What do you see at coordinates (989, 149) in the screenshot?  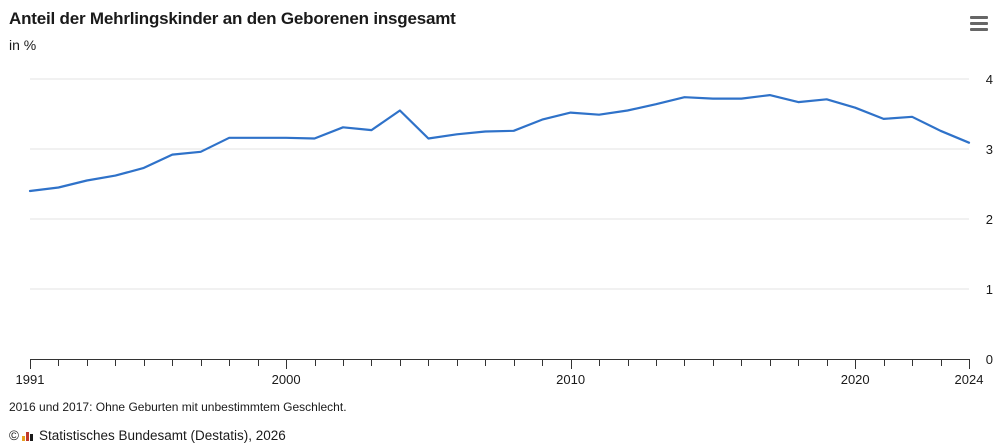 I see `y-tick-label: 3` at bounding box center [989, 149].